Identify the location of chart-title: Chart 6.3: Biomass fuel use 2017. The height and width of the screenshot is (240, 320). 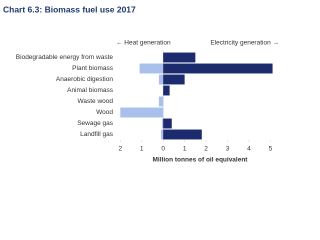
(69, 9).